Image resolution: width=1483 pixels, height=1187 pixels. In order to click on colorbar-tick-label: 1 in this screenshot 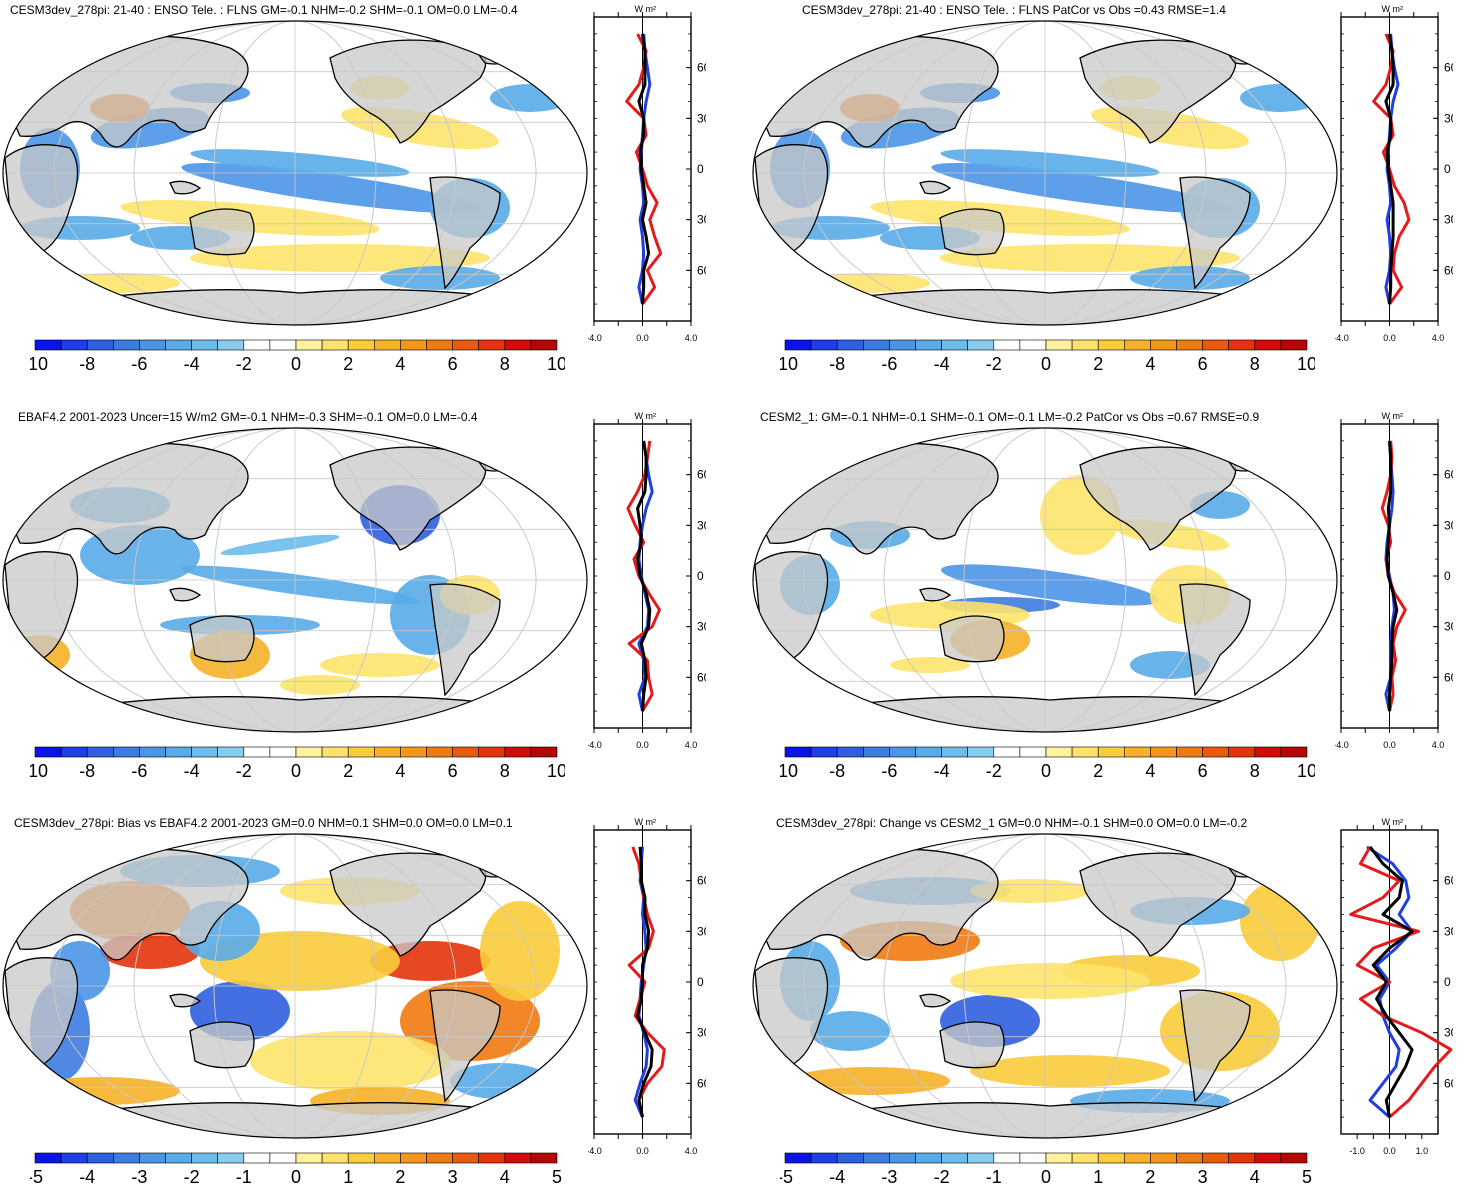, I will do `click(1098, 1177)`.